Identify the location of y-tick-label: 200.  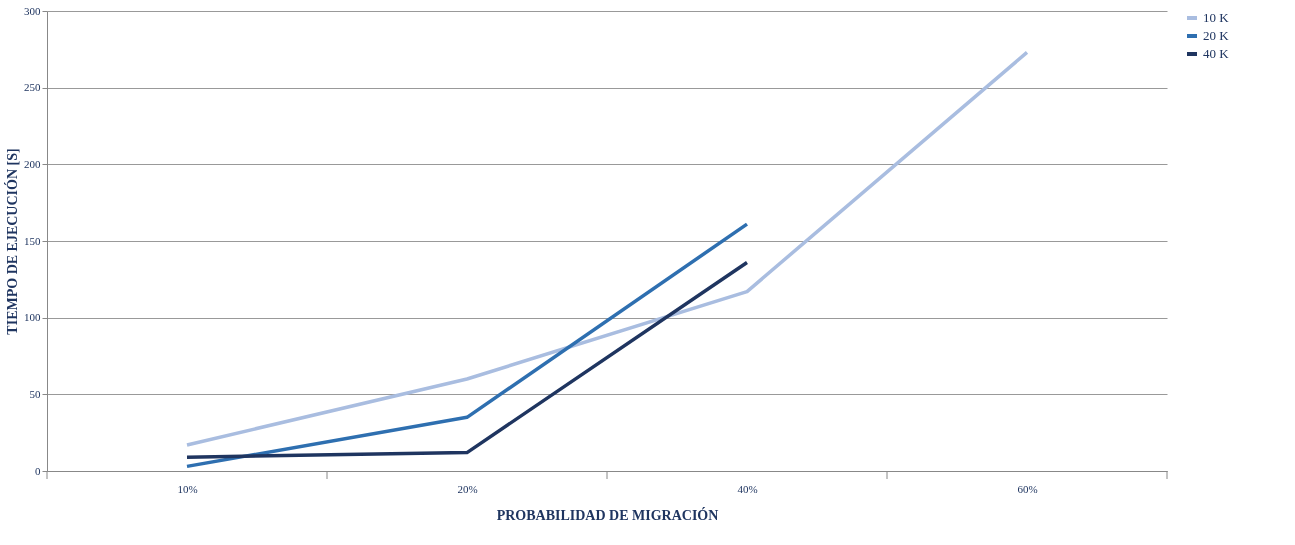
(32, 163).